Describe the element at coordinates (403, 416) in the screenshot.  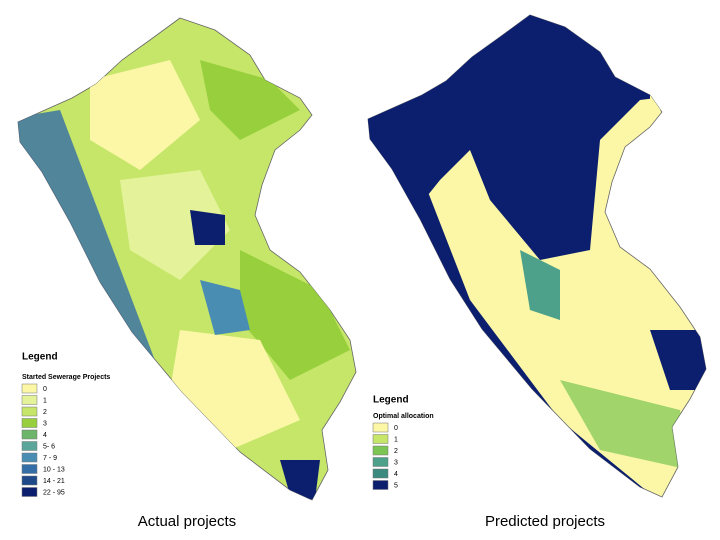
I see `legend-subtitle: Optimal allocation` at that location.